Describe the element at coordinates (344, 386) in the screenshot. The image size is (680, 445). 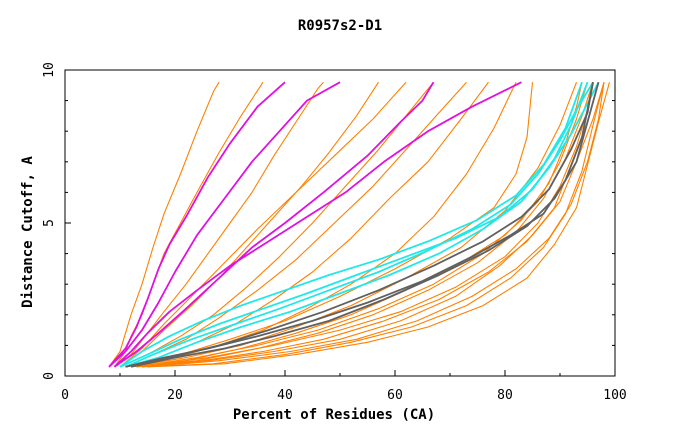
I see `x-axis-ticks: 0 20 40 60 80 100` at that location.